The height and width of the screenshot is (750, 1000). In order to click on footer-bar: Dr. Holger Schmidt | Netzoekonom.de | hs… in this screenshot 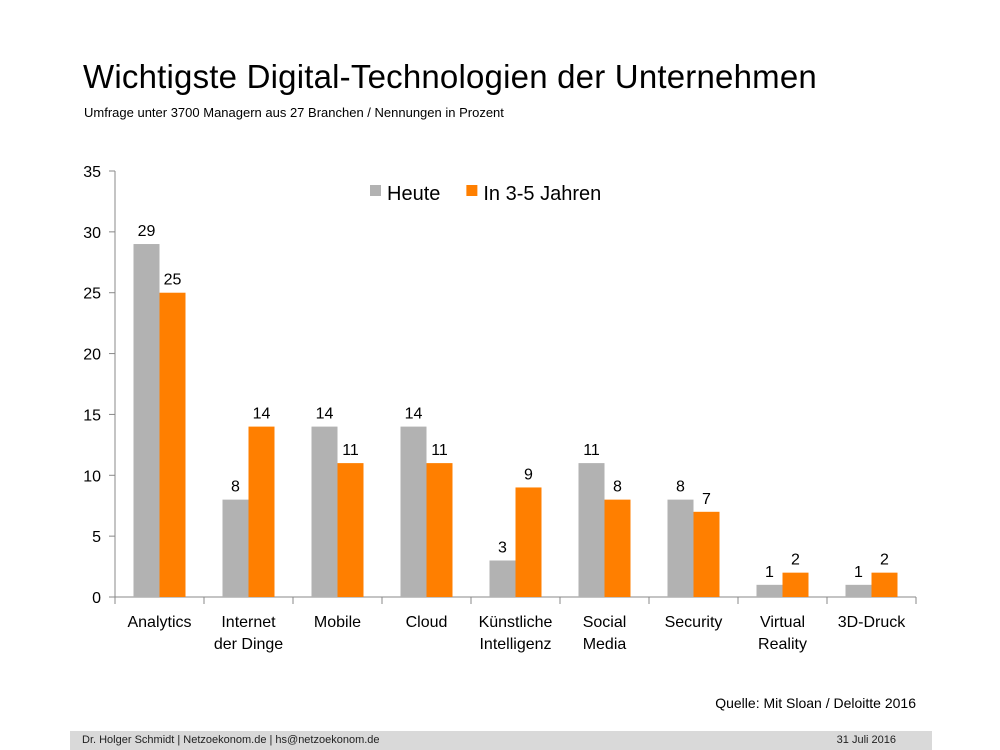, I will do `click(501, 740)`.